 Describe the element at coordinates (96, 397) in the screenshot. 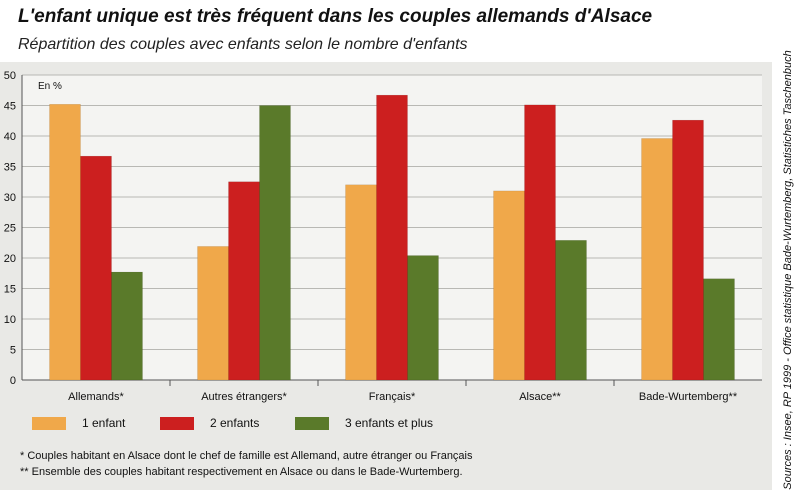

I see `x-tick-label: Allemands*` at that location.